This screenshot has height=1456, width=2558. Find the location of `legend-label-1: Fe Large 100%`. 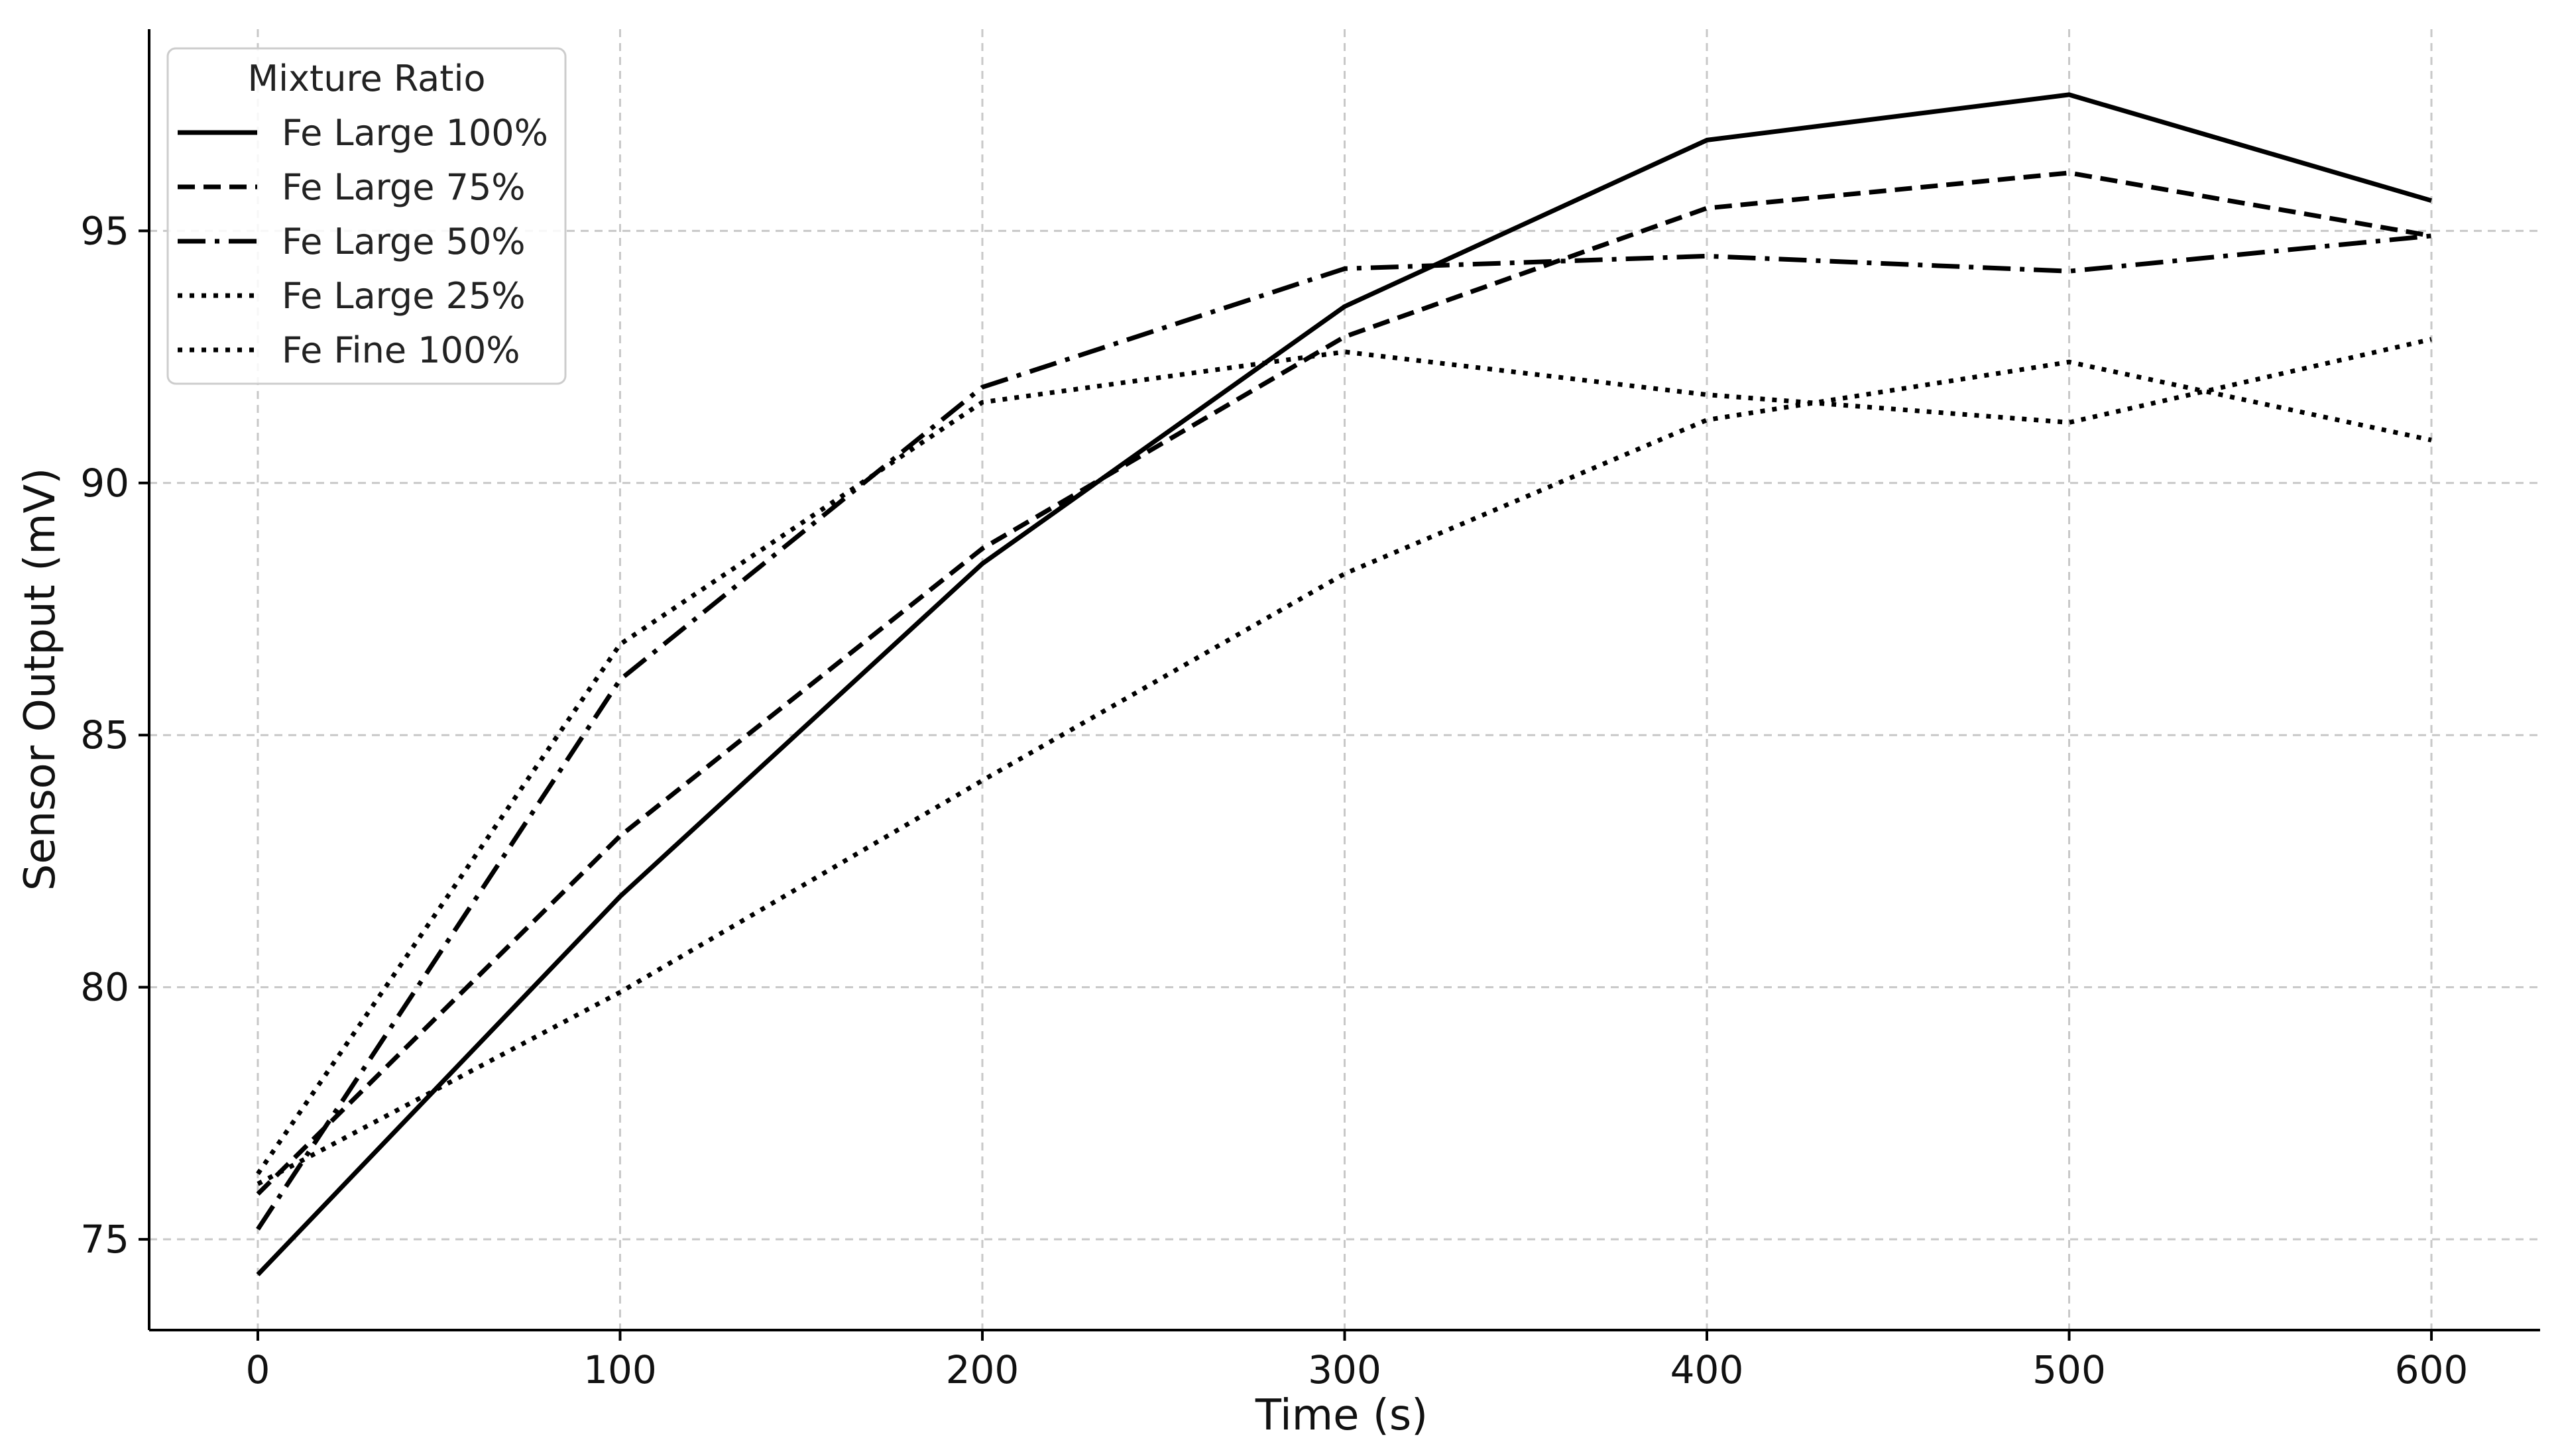

legend-label-1: Fe Large 100% is located at coordinates (415, 133).